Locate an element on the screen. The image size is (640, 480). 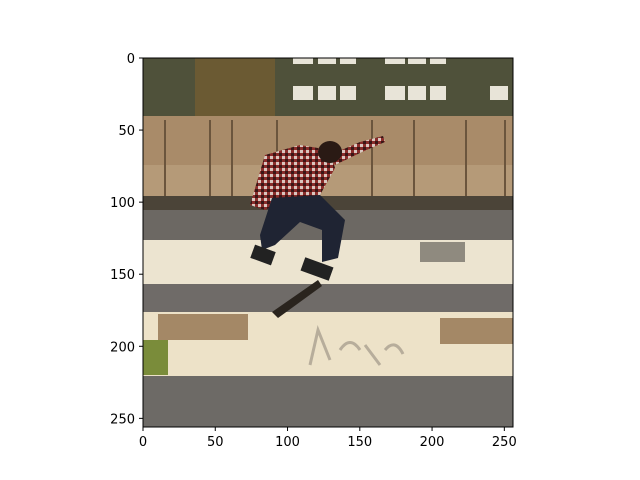
ledge-block-left is located at coordinates (203, 327).